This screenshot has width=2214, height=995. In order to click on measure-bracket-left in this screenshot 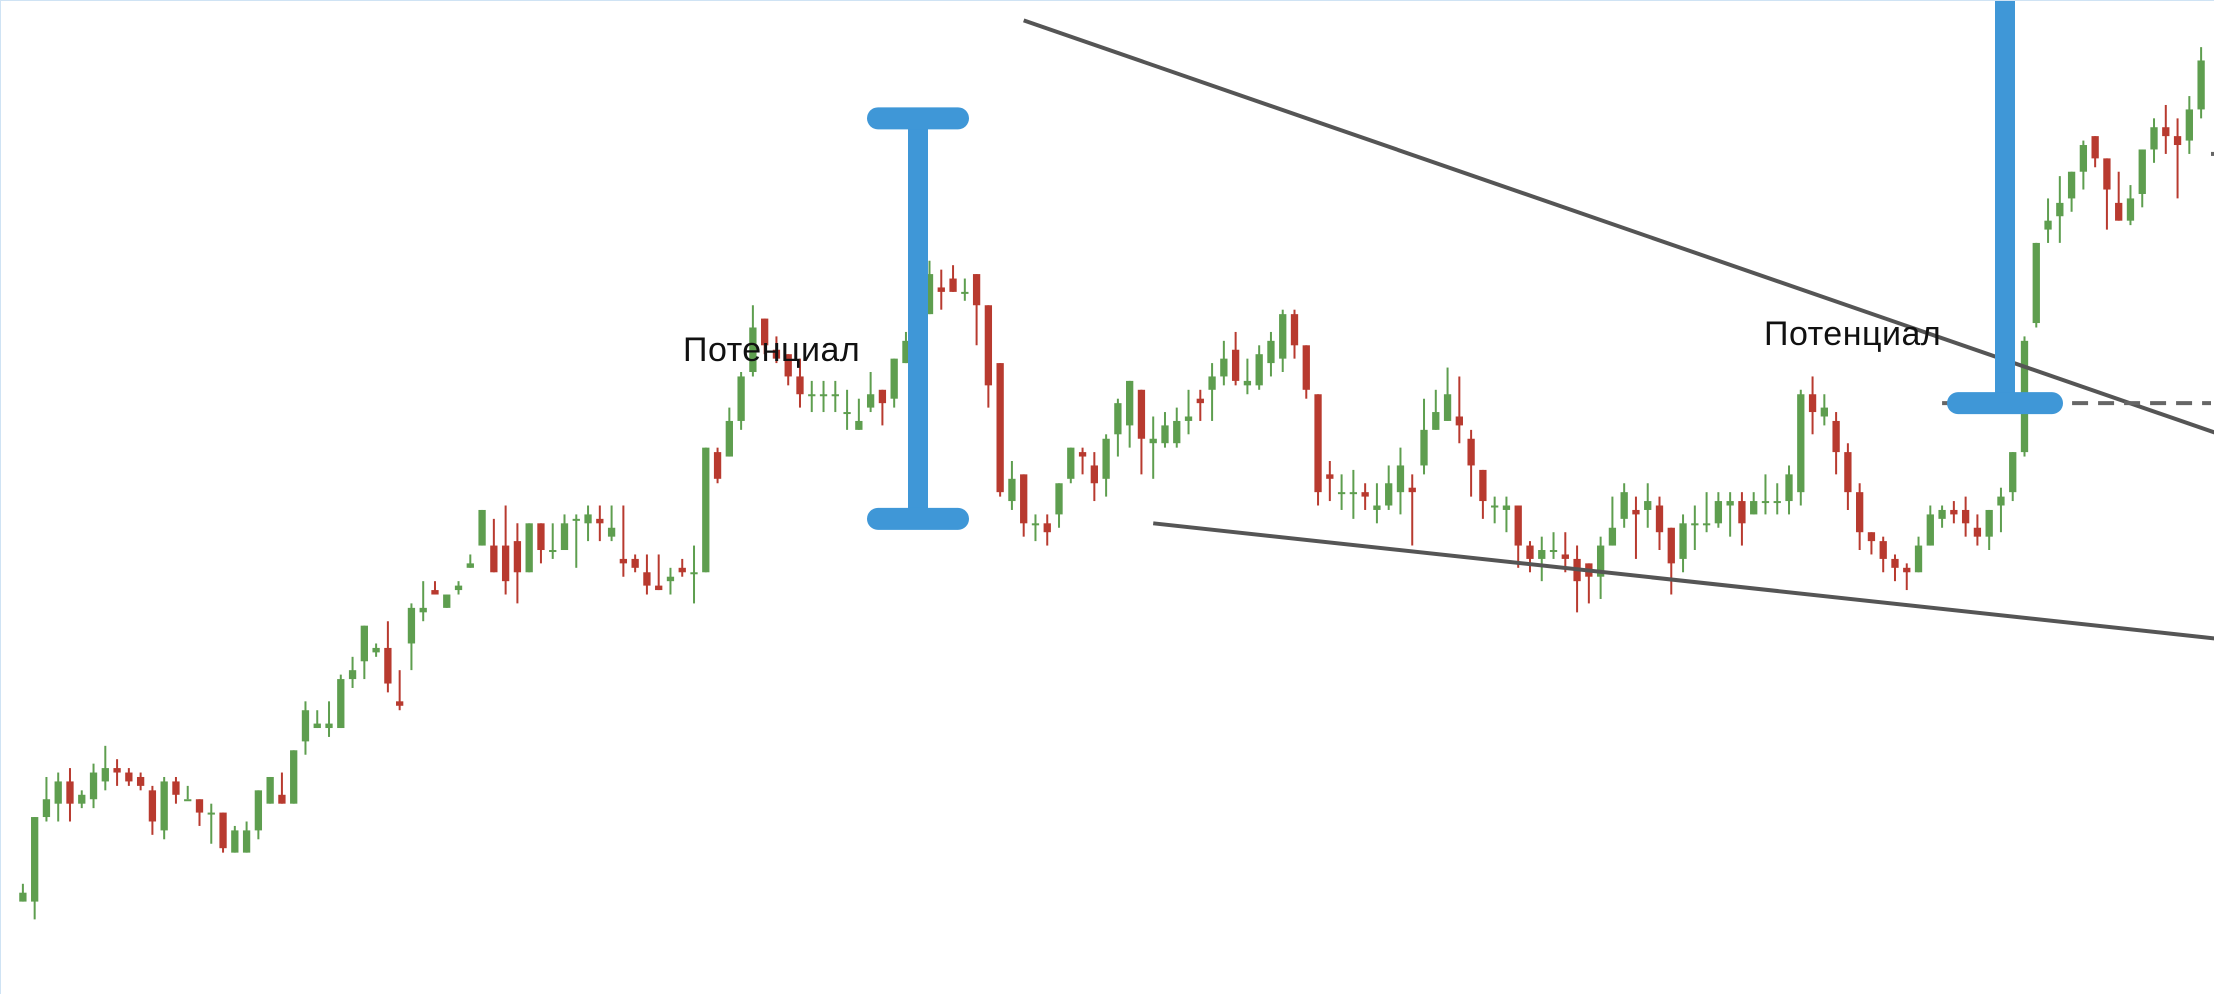, I will do `click(918, 318)`.